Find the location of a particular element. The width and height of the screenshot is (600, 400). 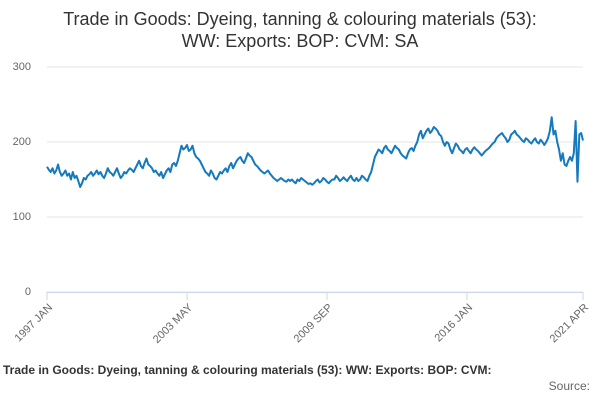

x-tick-label: 2009 SEP is located at coordinates (314, 324).